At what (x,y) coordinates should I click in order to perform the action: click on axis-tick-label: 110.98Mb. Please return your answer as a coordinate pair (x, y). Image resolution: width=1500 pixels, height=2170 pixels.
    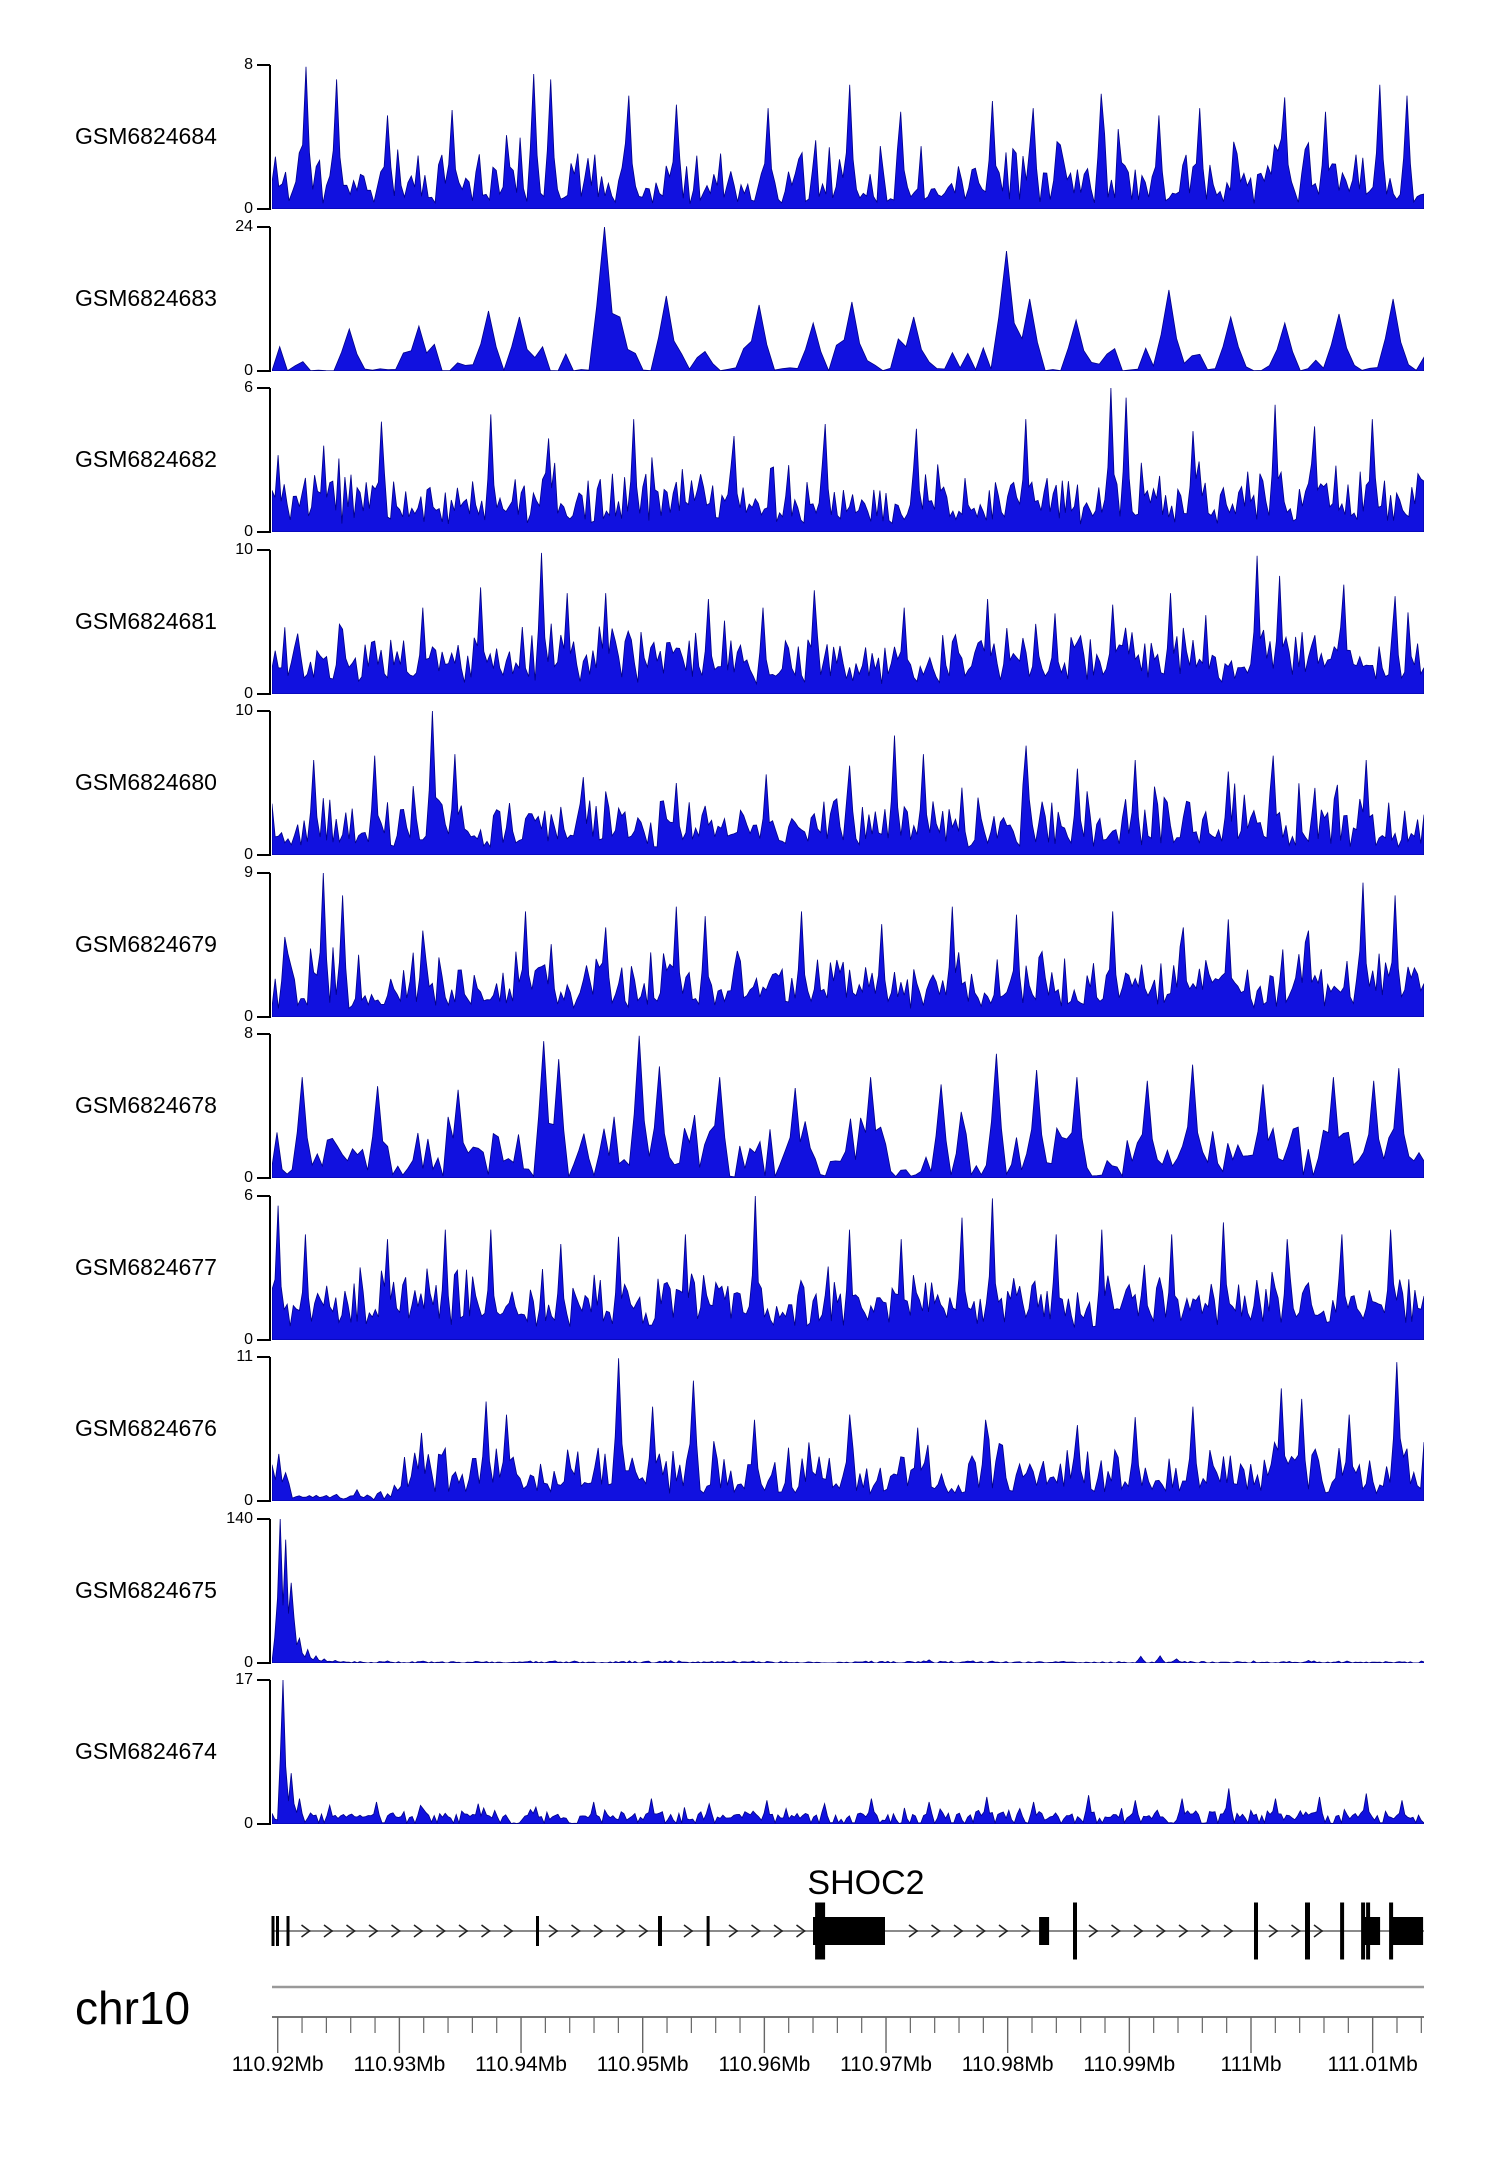
    Looking at the image, I should click on (1007, 2064).